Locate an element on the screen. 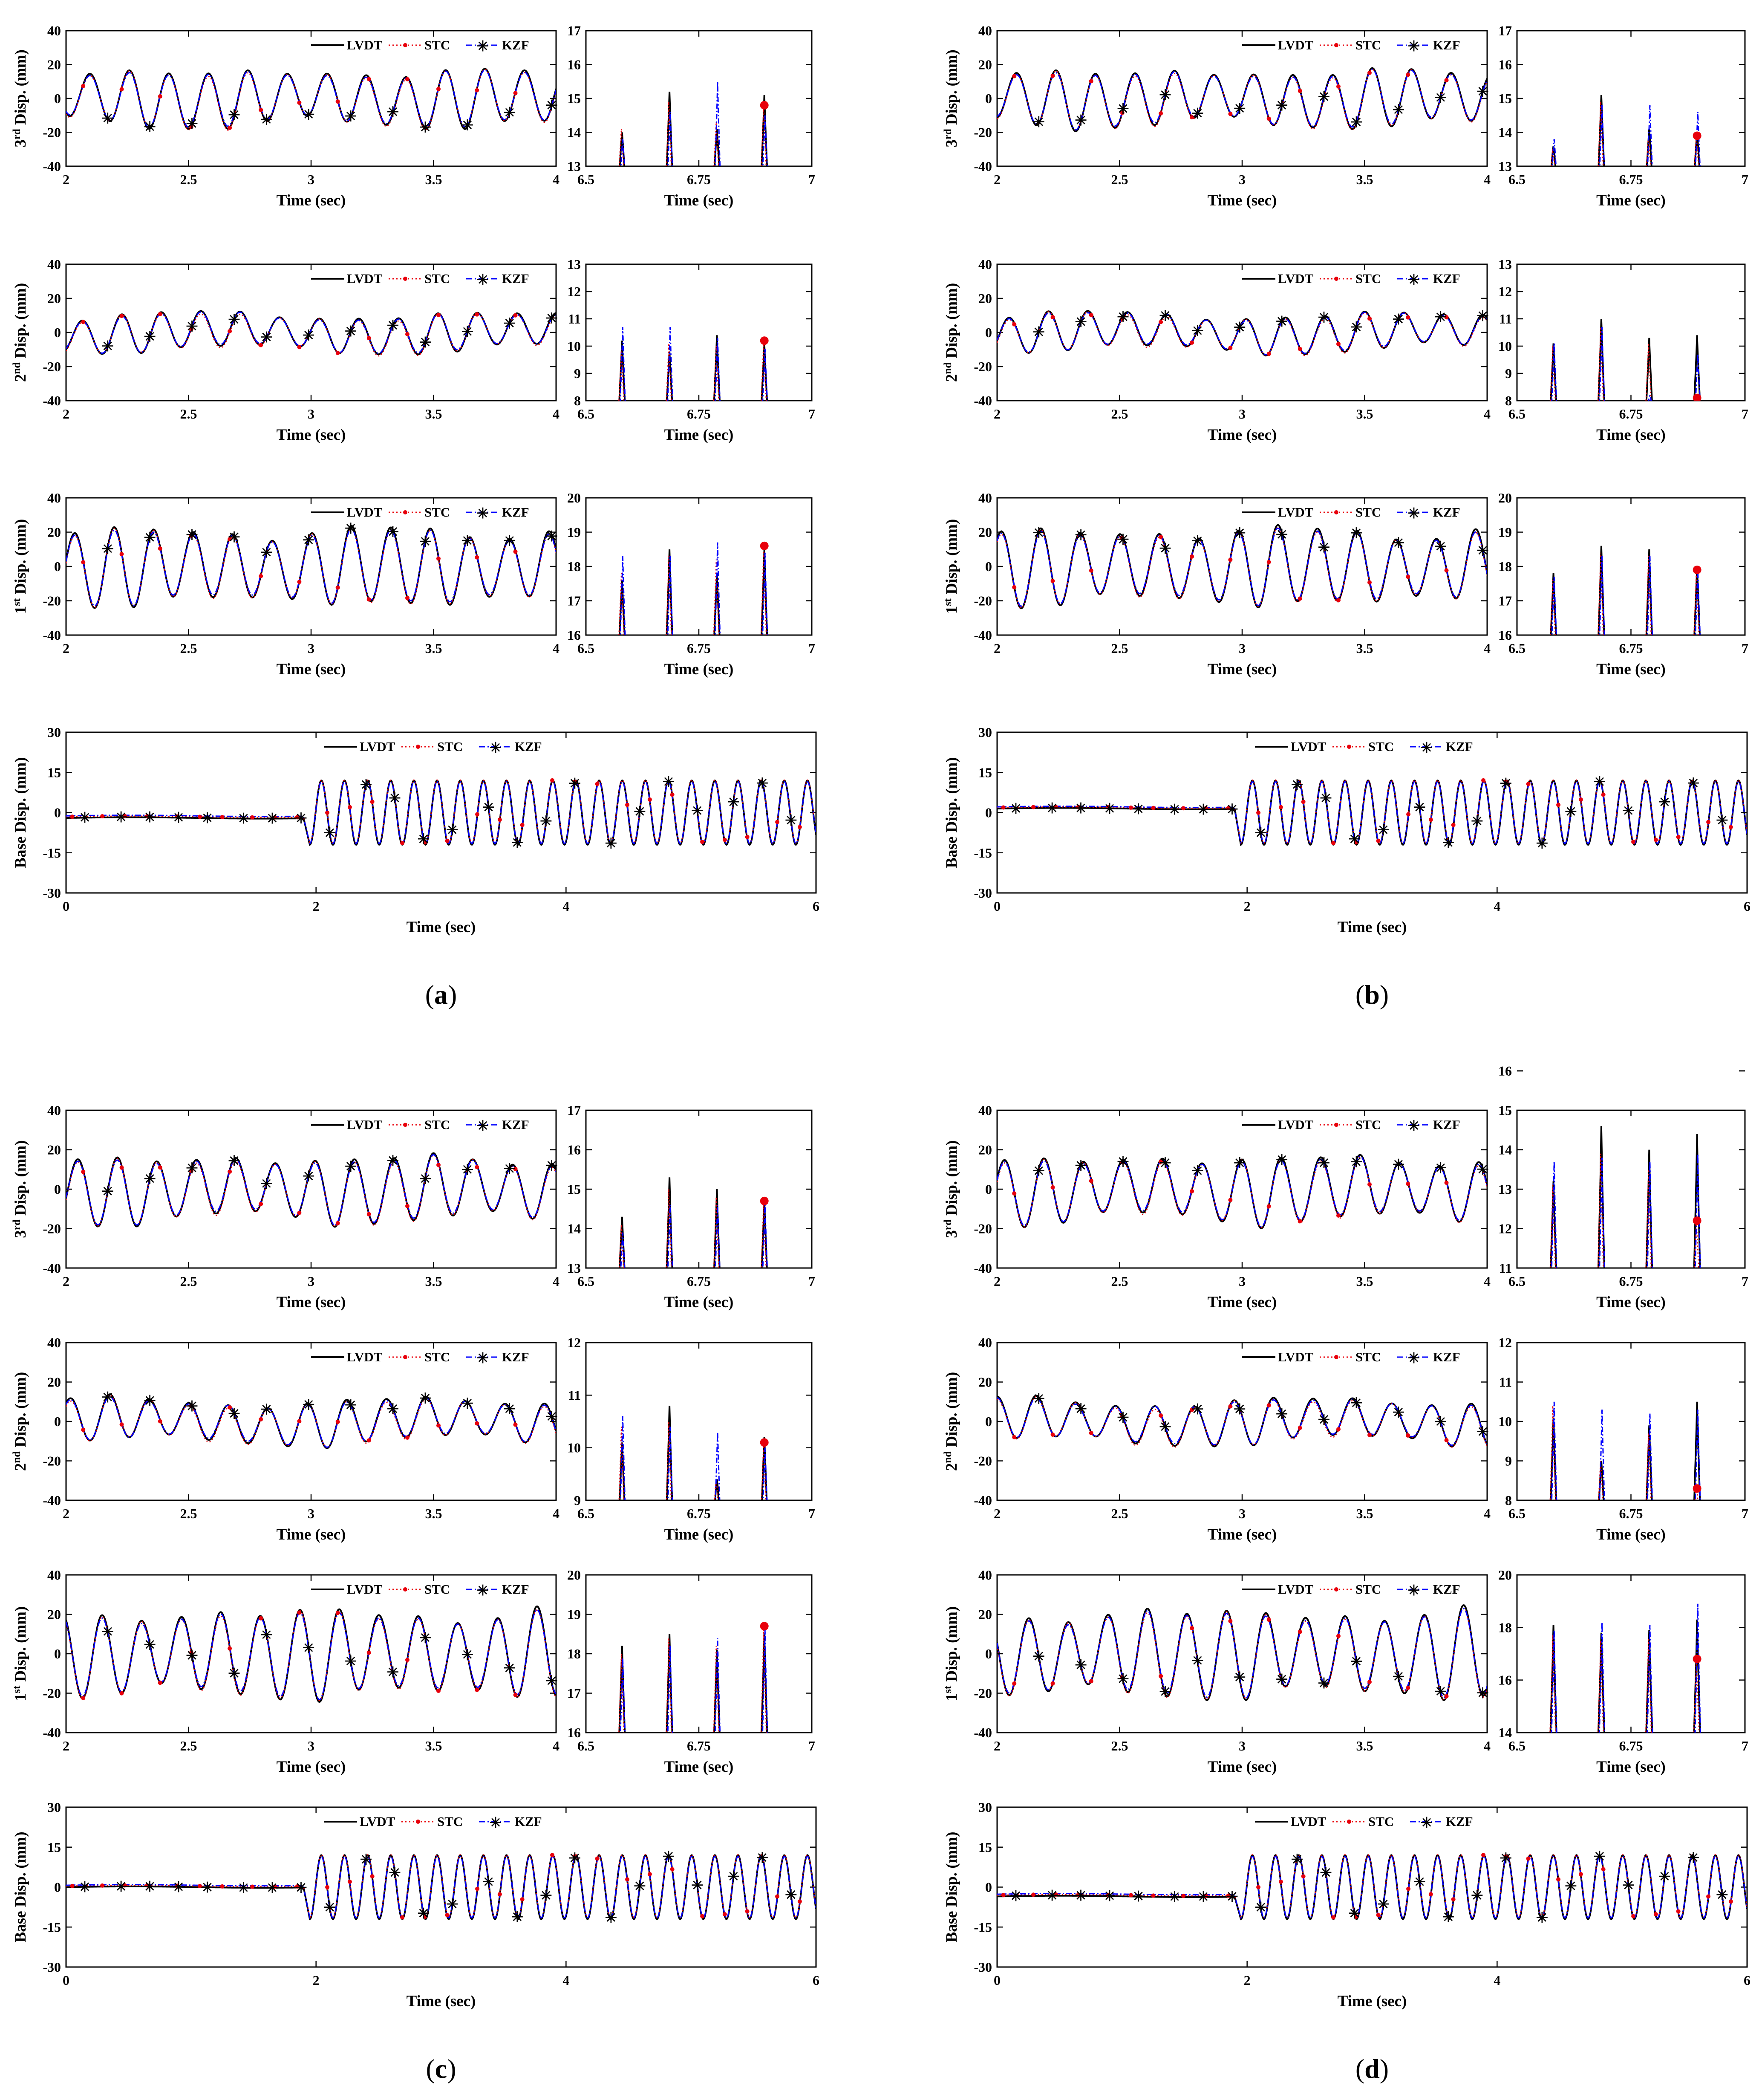 The image size is (1762, 2100). x-tick-label: 2 is located at coordinates (997, 1745).